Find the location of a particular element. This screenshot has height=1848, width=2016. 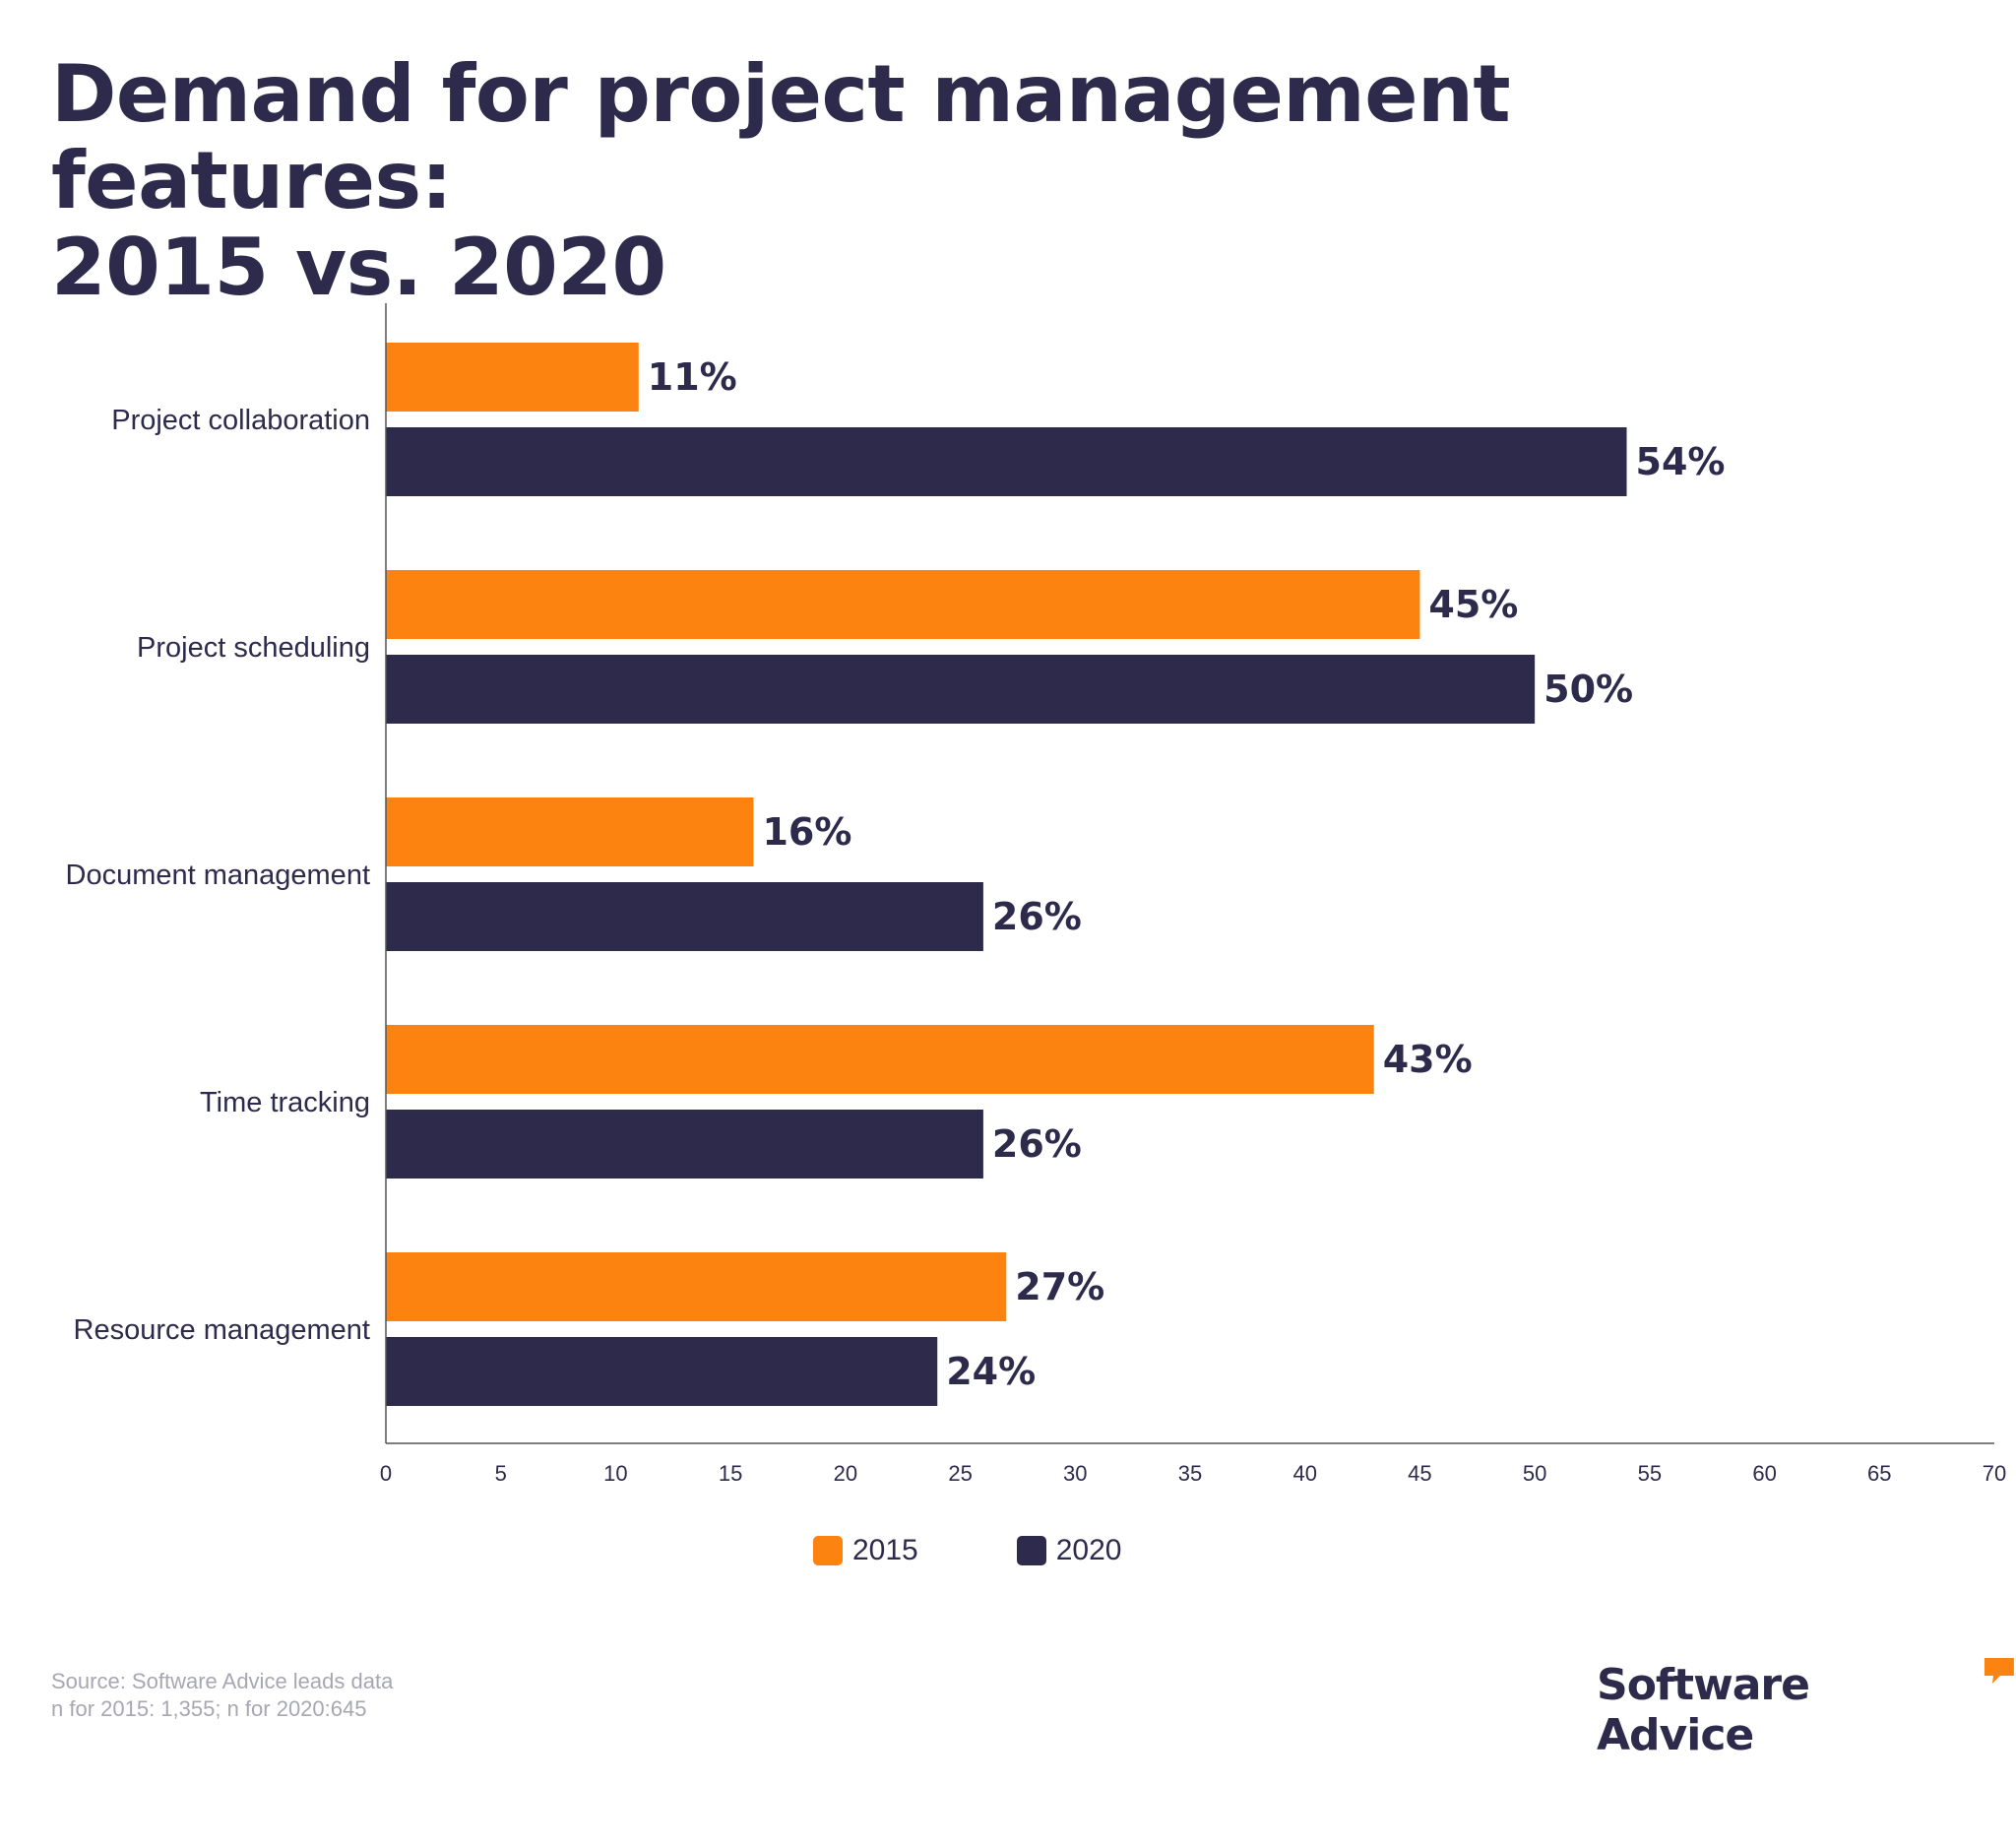

source-line-2: n for 2015: 1,355; n for 2020:645 is located at coordinates (209, 1708).